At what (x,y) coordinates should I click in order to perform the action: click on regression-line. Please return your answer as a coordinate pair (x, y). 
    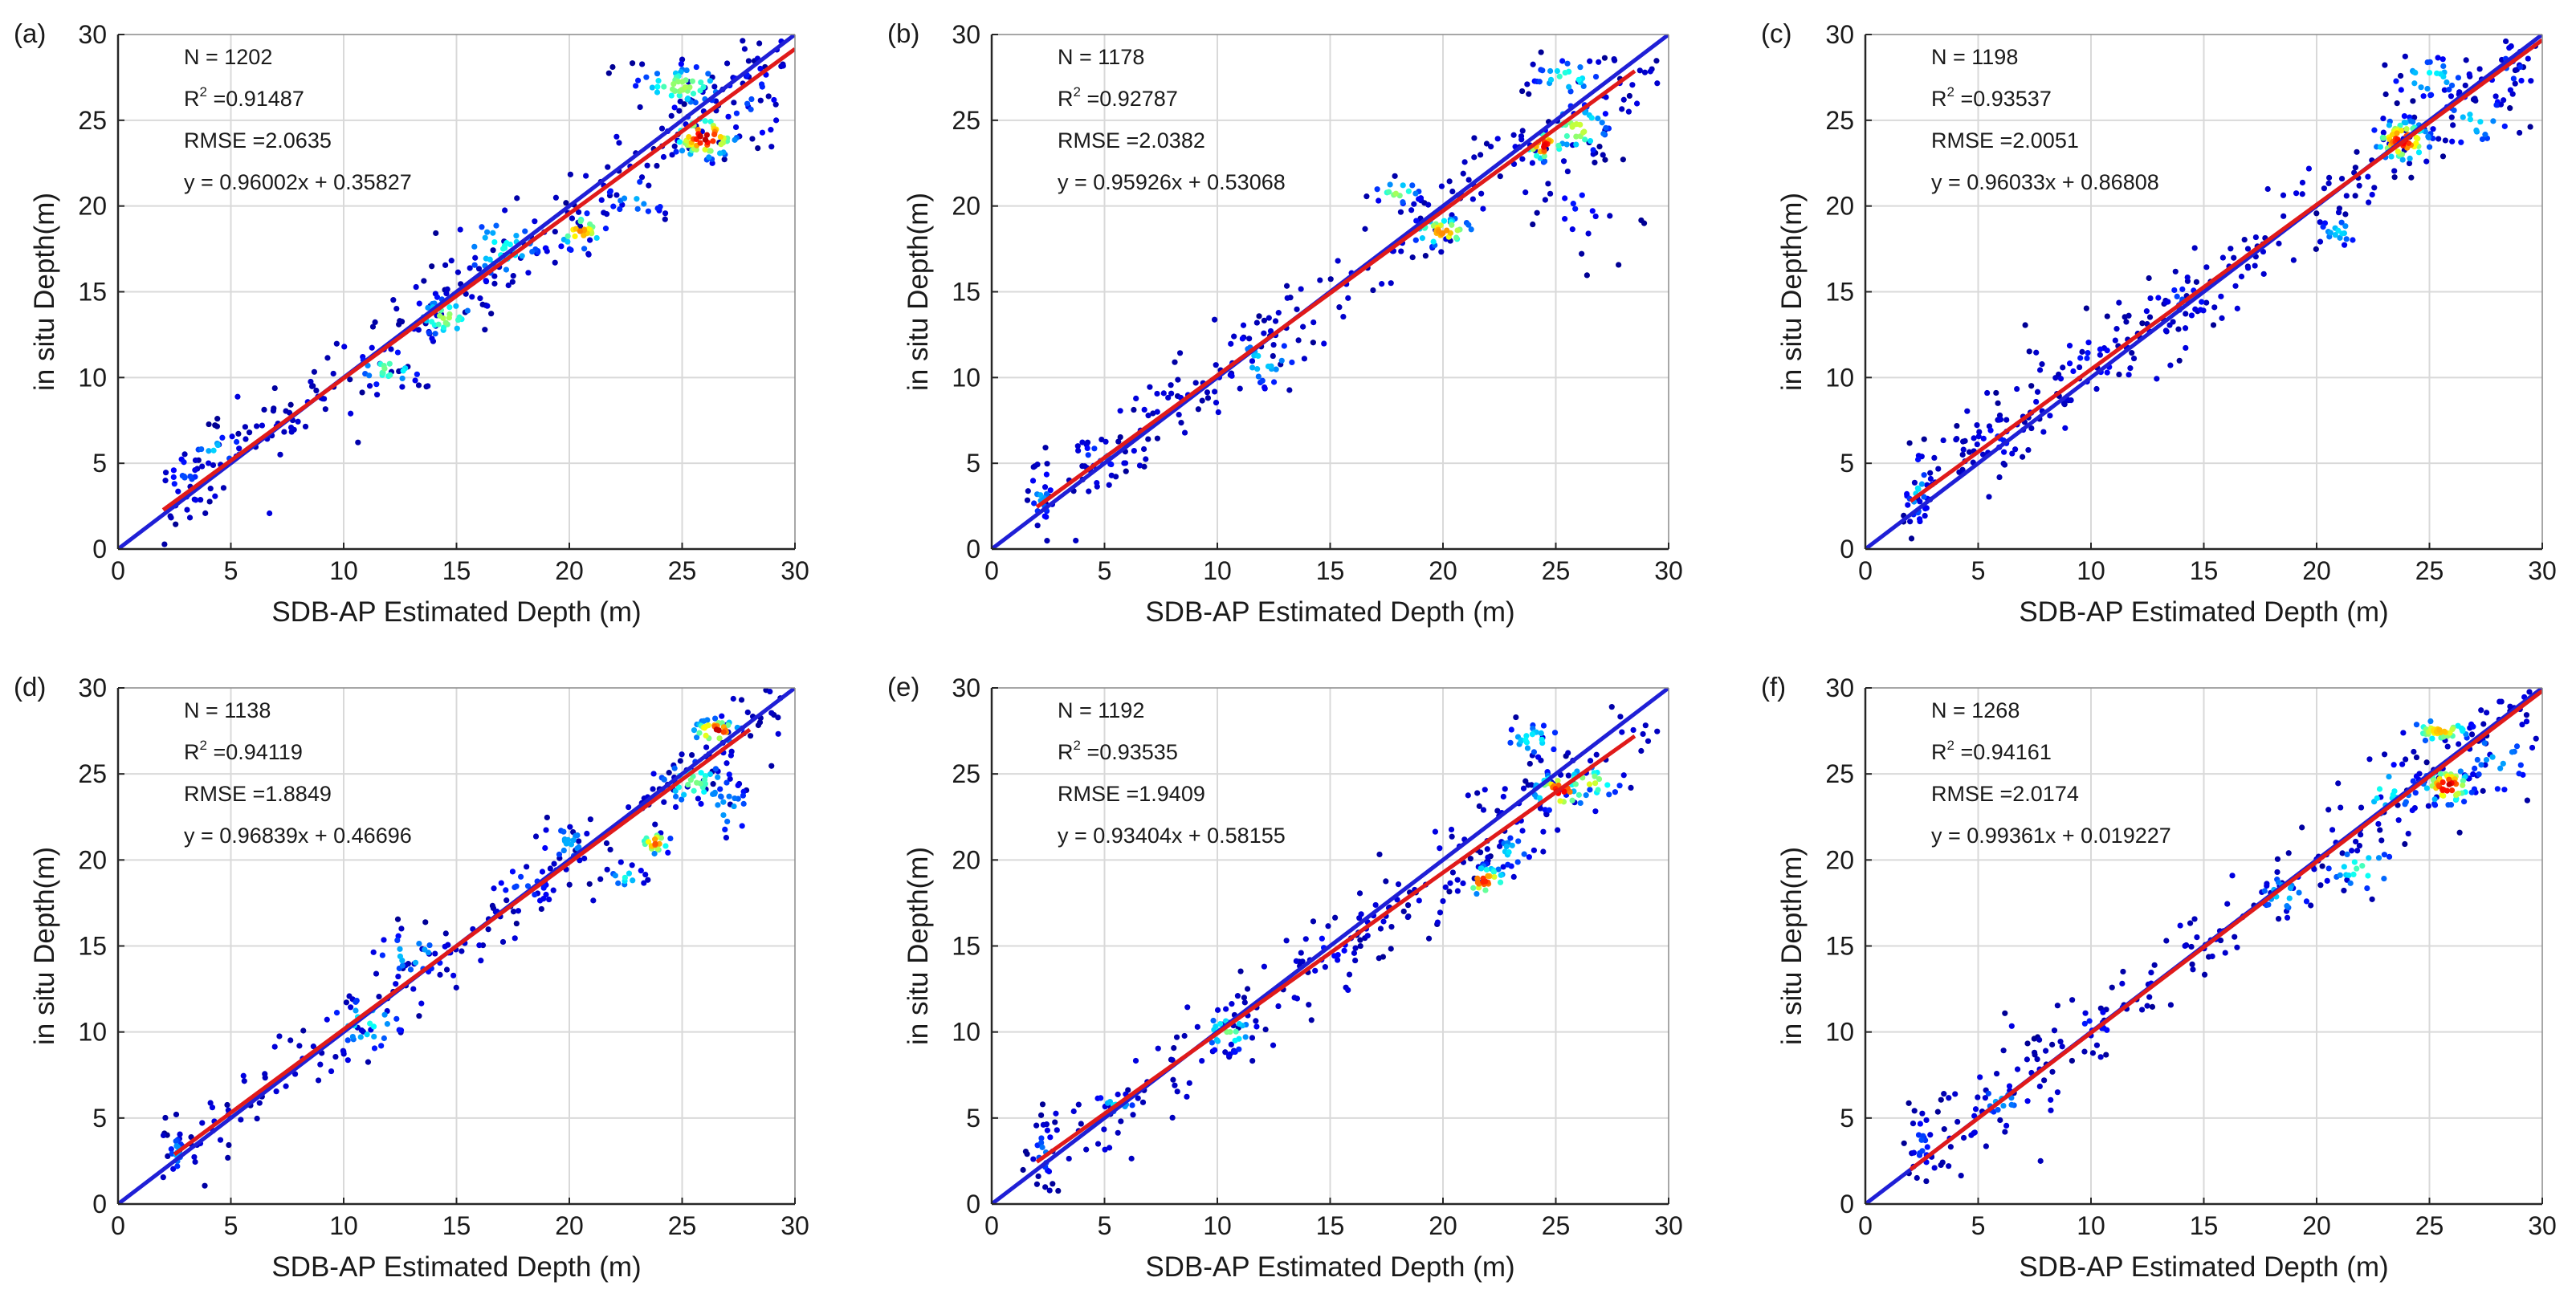
    Looking at the image, I should click on (1335, 949).